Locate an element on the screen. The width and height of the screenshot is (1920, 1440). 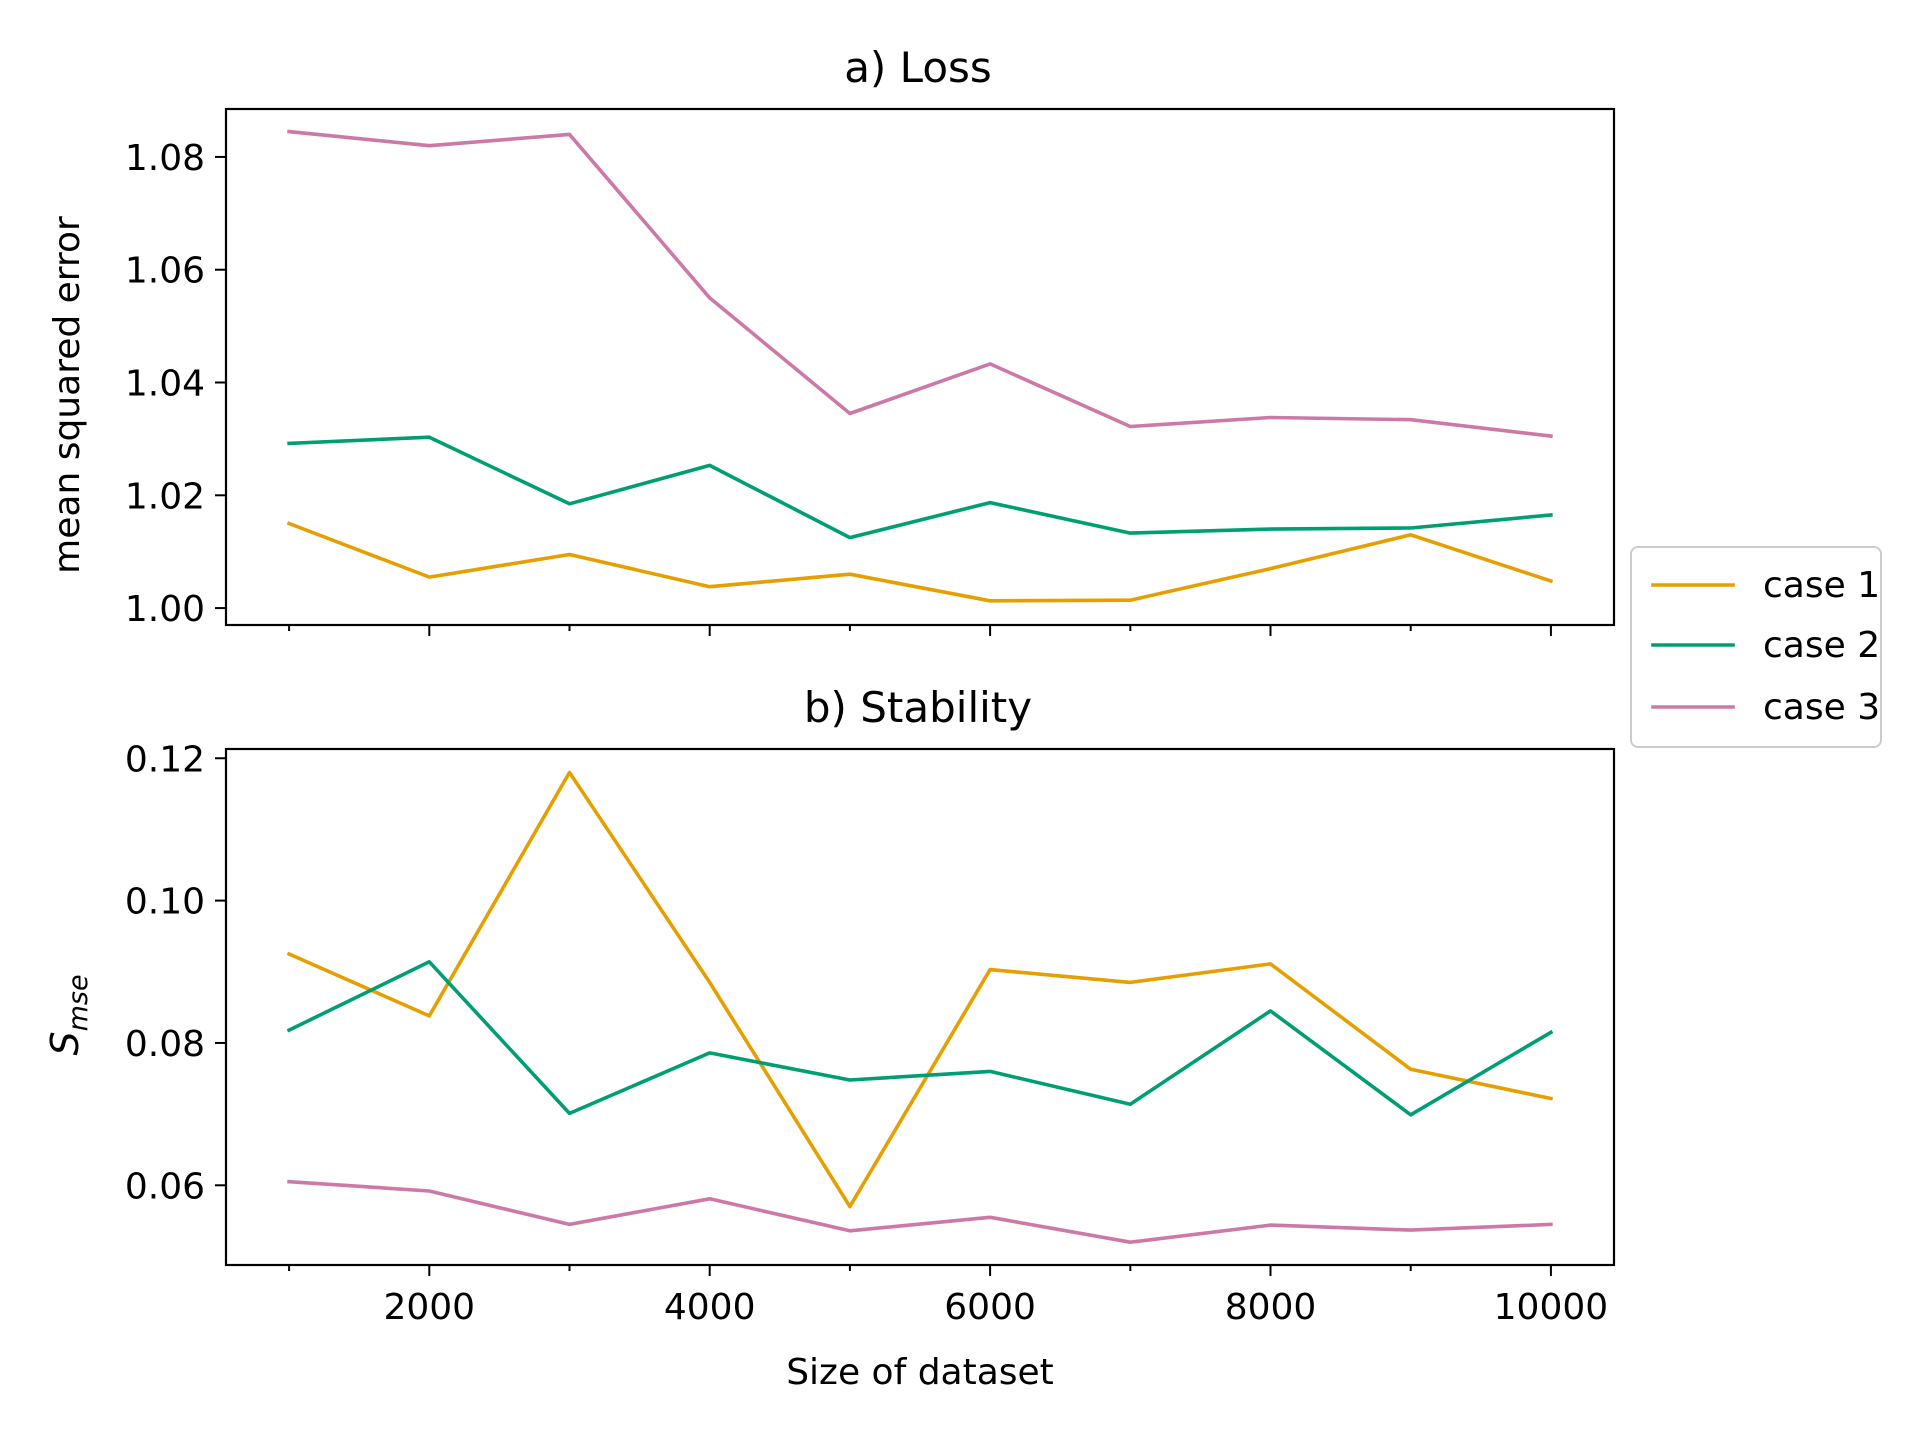
legend-label-case-2: case 2 is located at coordinates (1821, 645).